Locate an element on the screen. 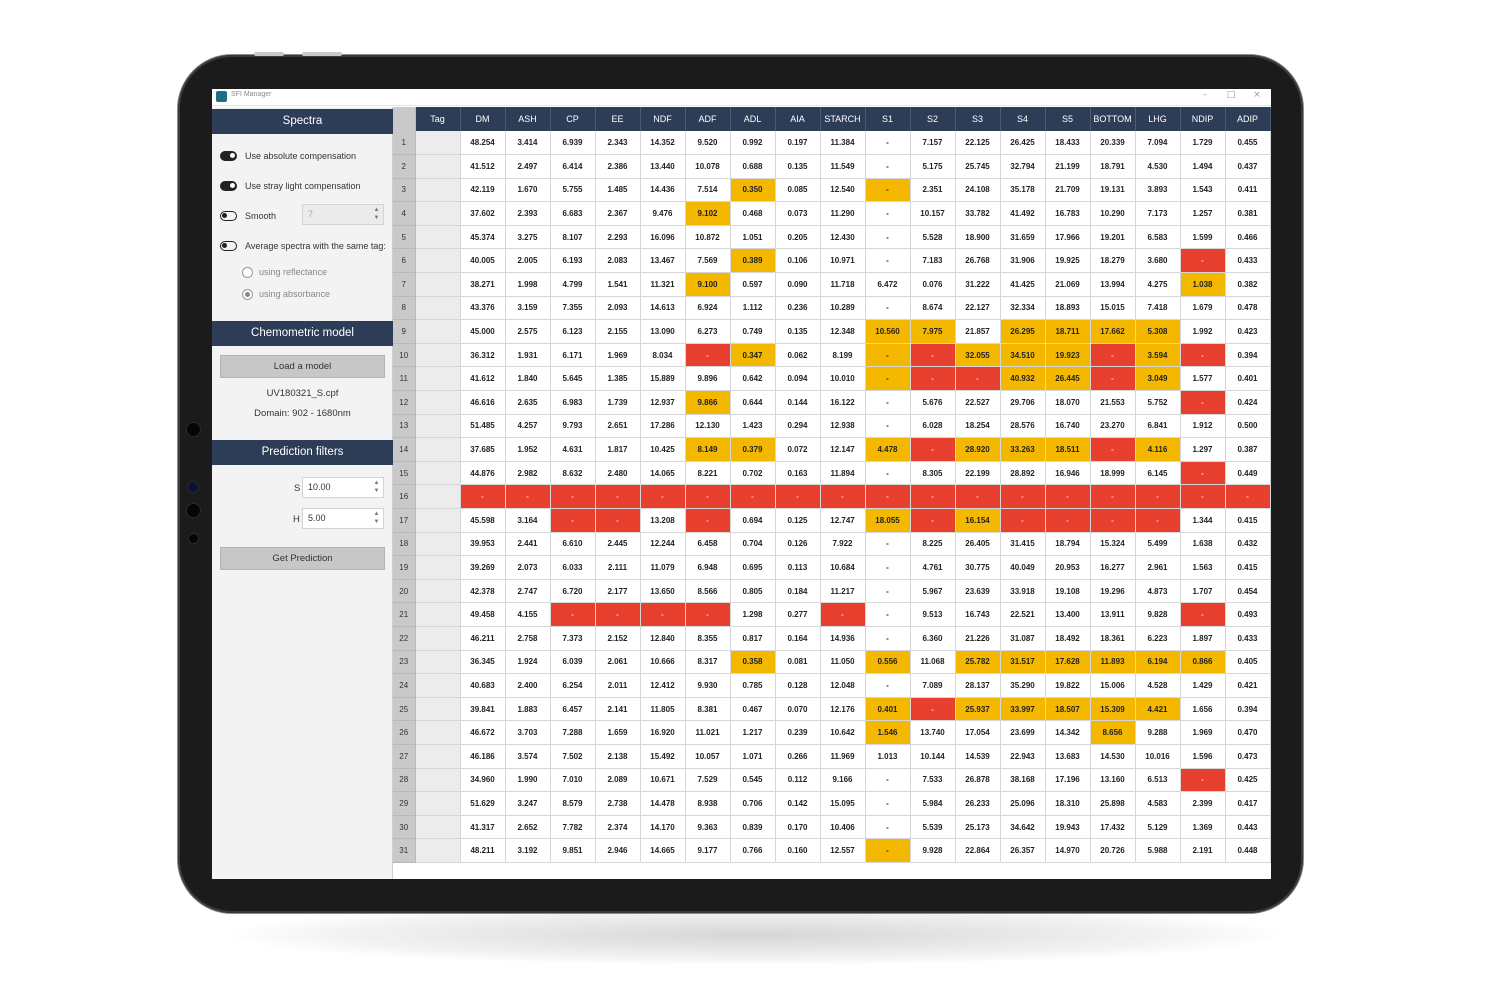 Image resolution: width=1511 pixels, height=992 pixels. value-cell: 0.160 is located at coordinates (798, 850).